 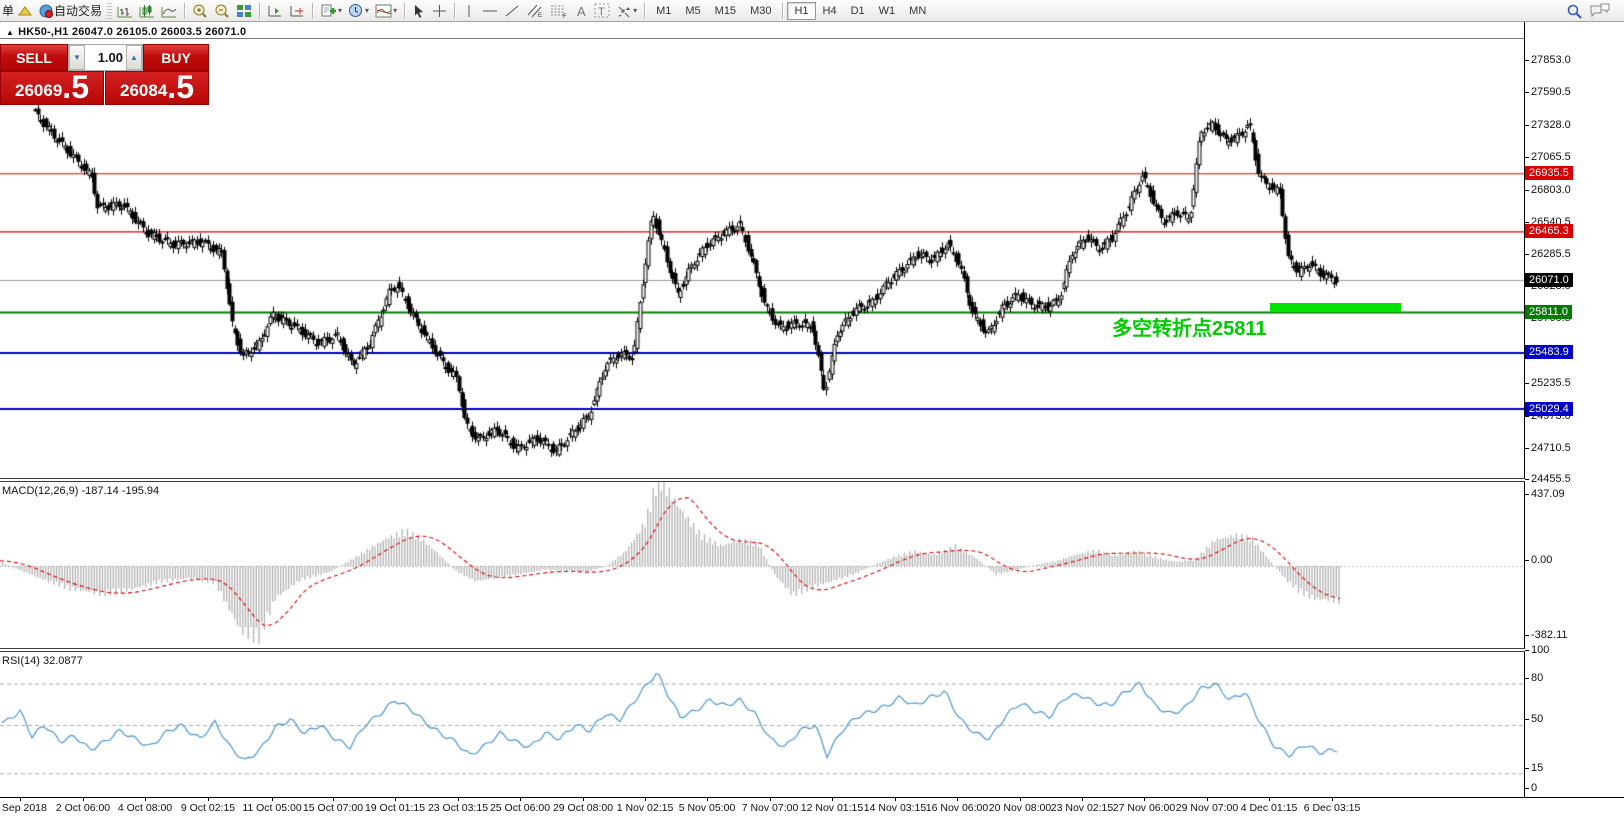 What do you see at coordinates (1574, 11) in the screenshot?
I see `search-icon` at bounding box center [1574, 11].